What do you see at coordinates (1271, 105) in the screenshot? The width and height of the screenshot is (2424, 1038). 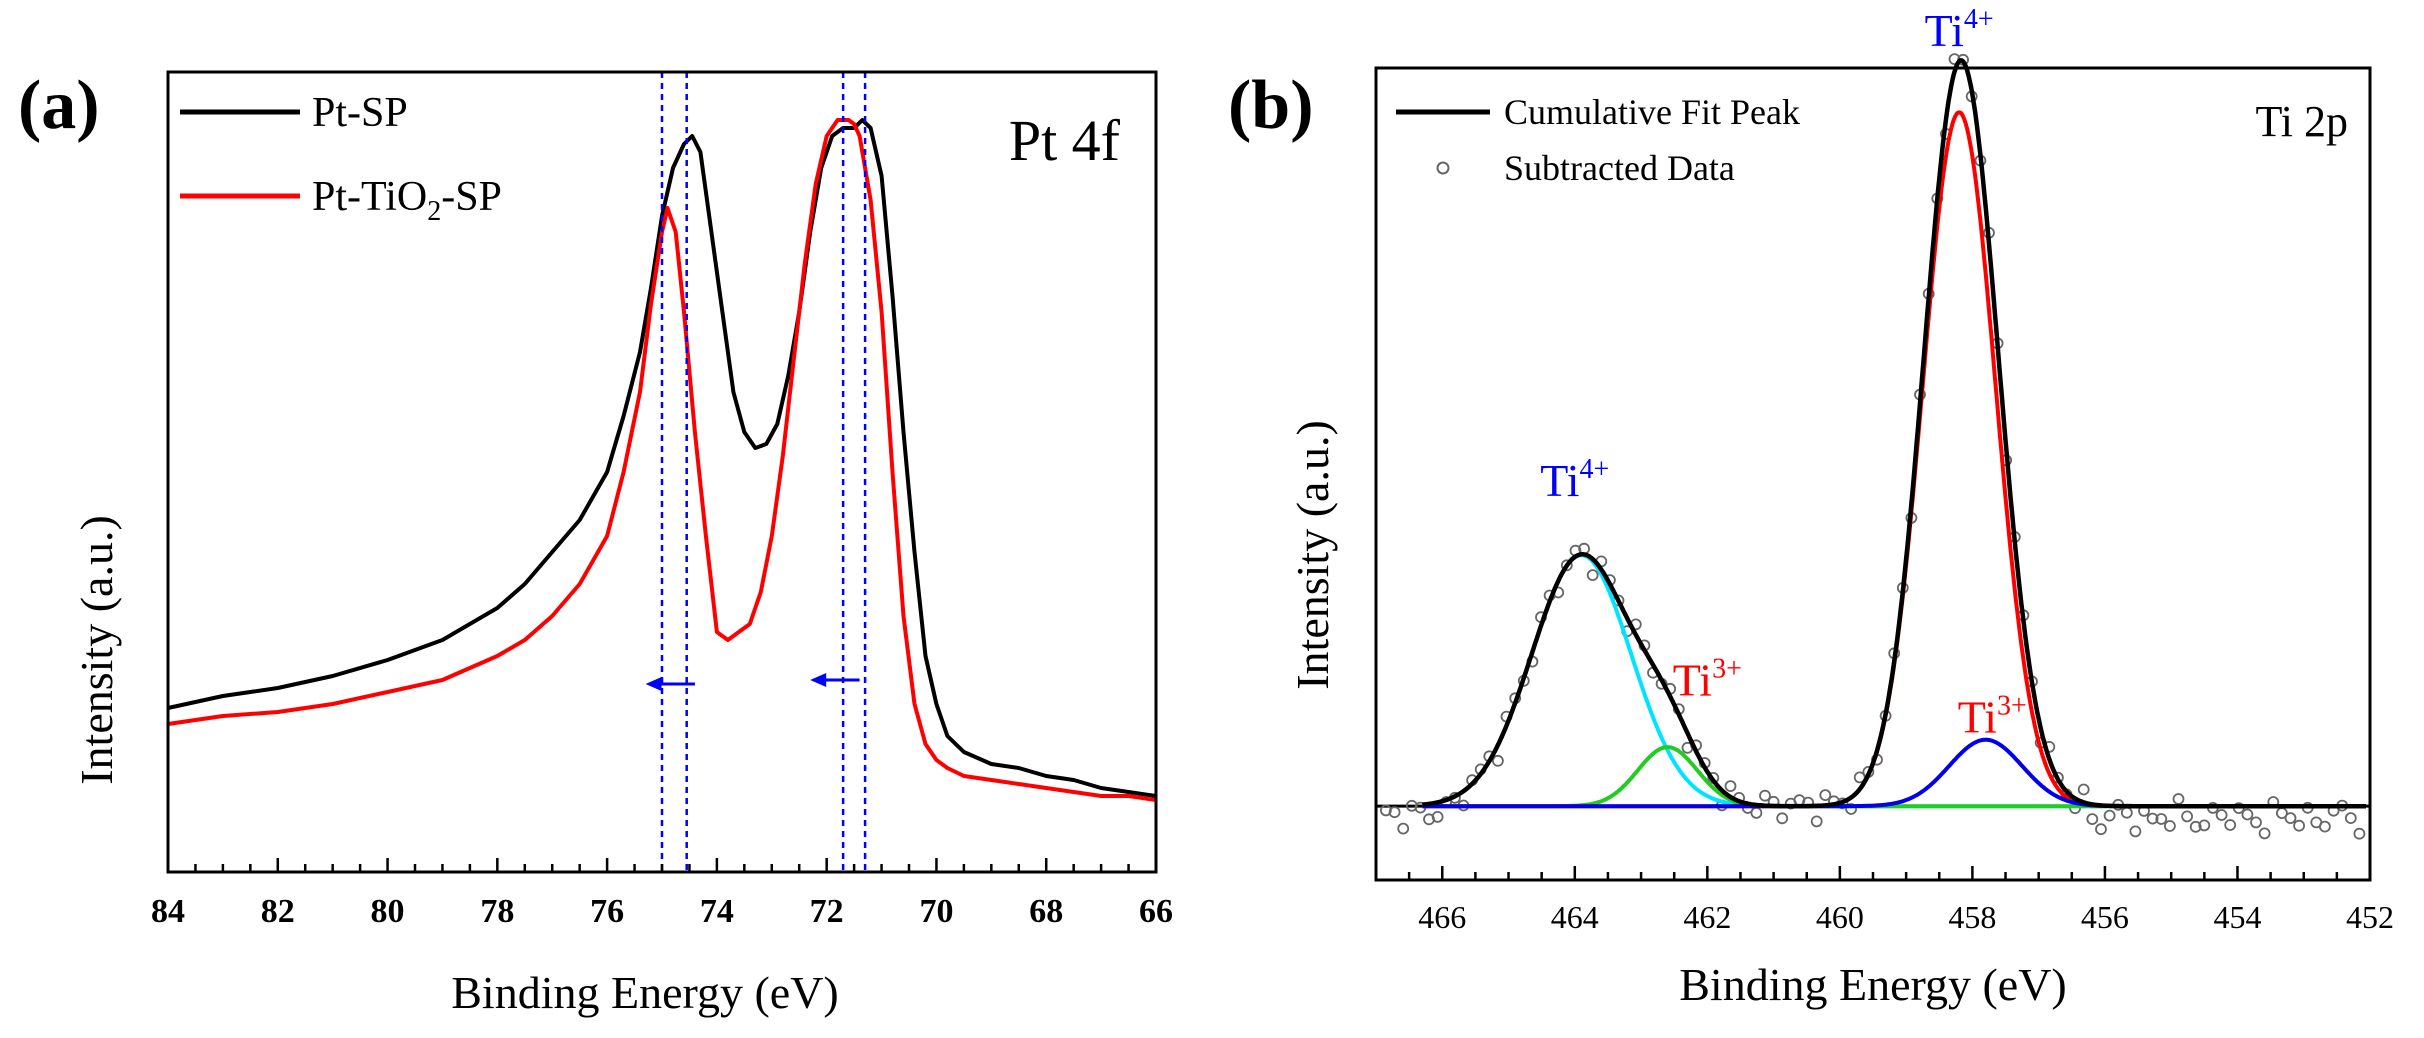 I see `panel-b-label: (b)` at bounding box center [1271, 105].